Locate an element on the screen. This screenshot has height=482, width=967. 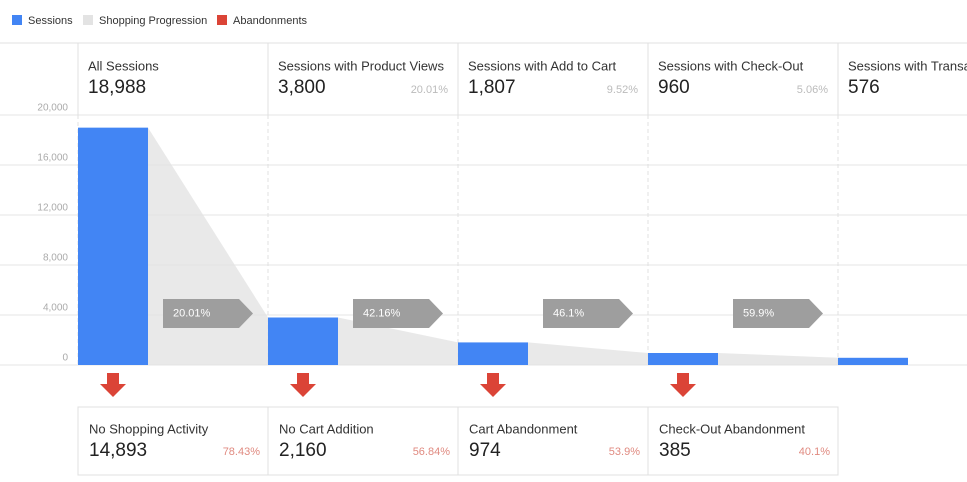
legend-label: Sessions is located at coordinates (50, 21).